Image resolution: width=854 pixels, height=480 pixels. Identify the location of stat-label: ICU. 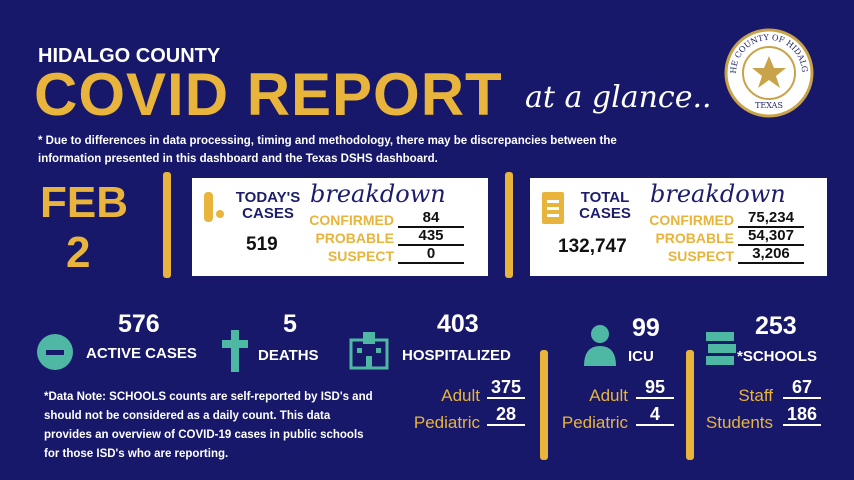
(641, 356).